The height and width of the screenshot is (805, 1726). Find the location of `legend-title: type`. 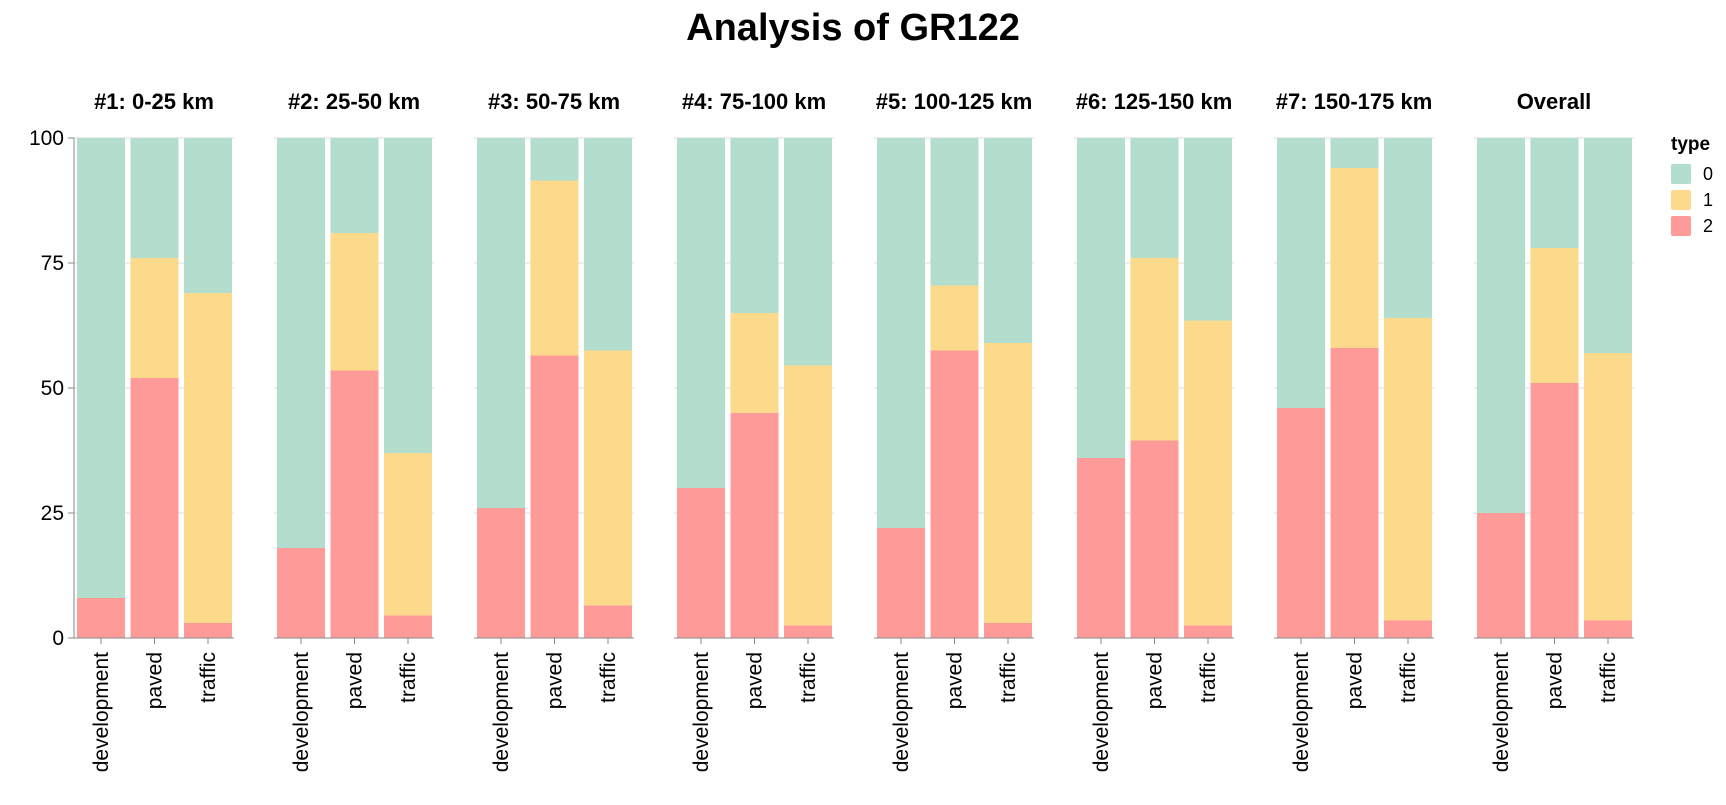

legend-title: type is located at coordinates (1690, 144).